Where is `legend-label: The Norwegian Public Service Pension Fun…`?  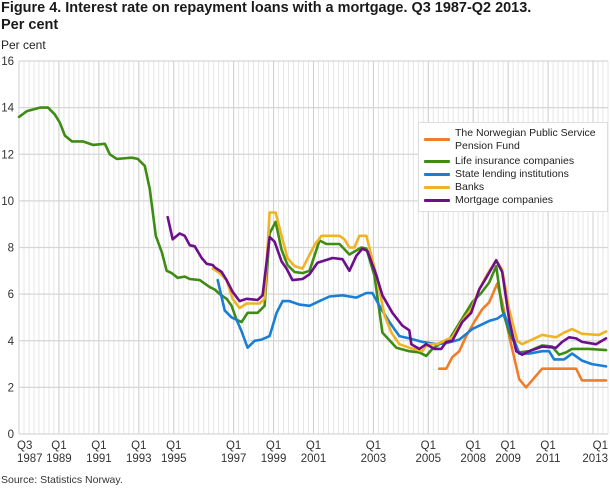 legend-label: The Norwegian Public Service Pension Fun… is located at coordinates (525, 139).